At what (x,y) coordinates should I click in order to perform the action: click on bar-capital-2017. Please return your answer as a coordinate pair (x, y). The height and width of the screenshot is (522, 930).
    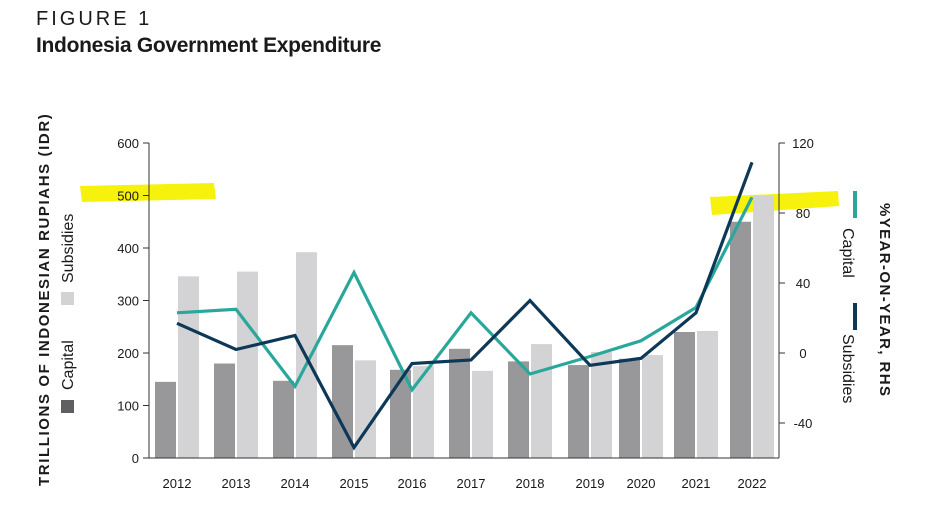
    Looking at the image, I should click on (459, 403).